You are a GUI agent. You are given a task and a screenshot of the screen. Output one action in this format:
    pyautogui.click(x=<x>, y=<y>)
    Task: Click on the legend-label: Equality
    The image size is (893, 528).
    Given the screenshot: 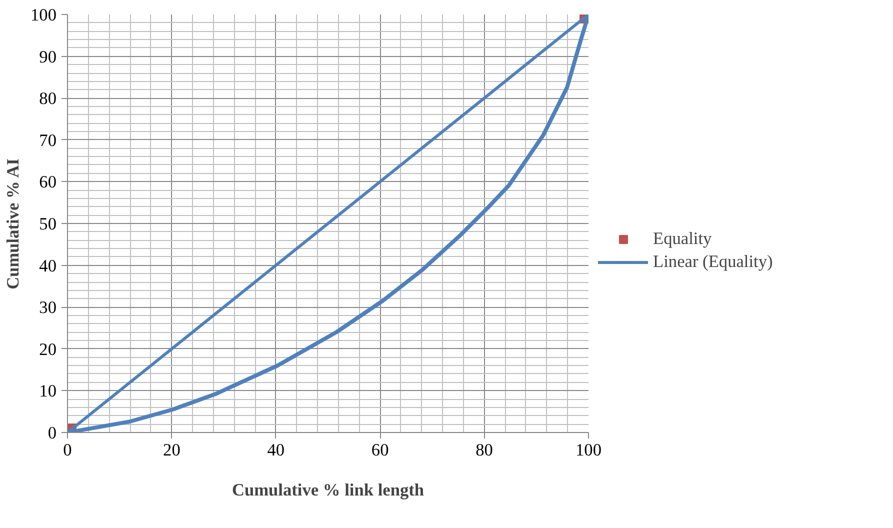 What is the action you would take?
    pyautogui.click(x=682, y=239)
    